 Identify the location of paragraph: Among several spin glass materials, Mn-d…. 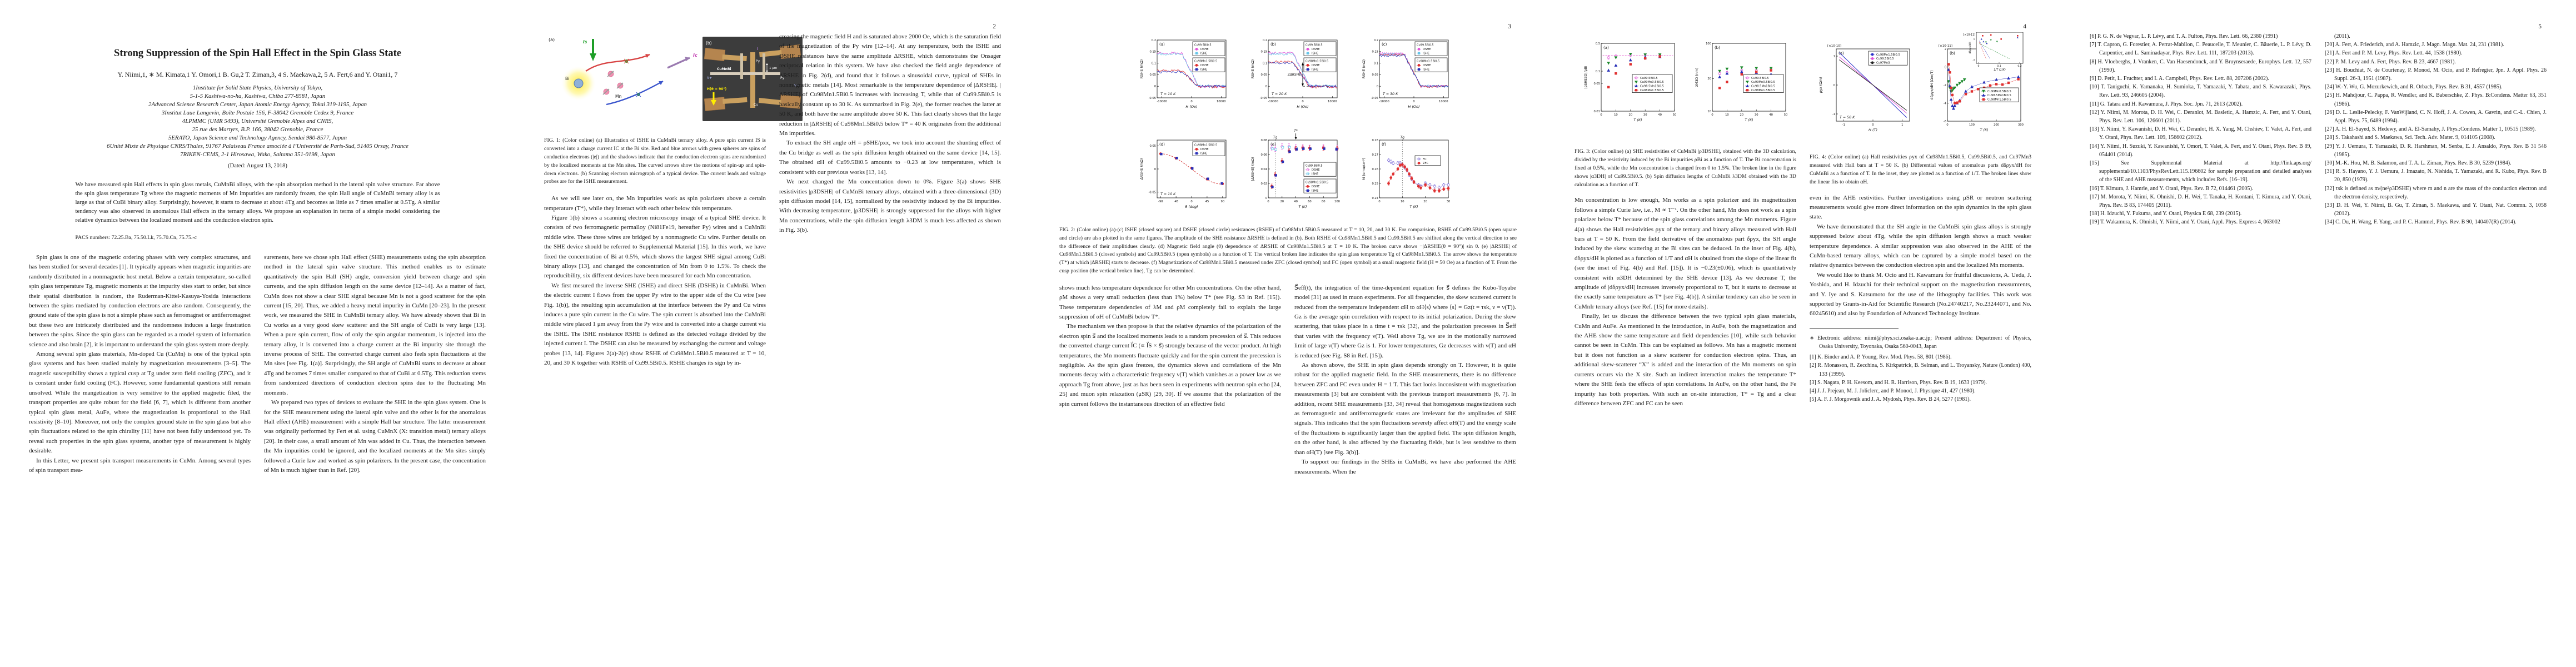
(140, 403).